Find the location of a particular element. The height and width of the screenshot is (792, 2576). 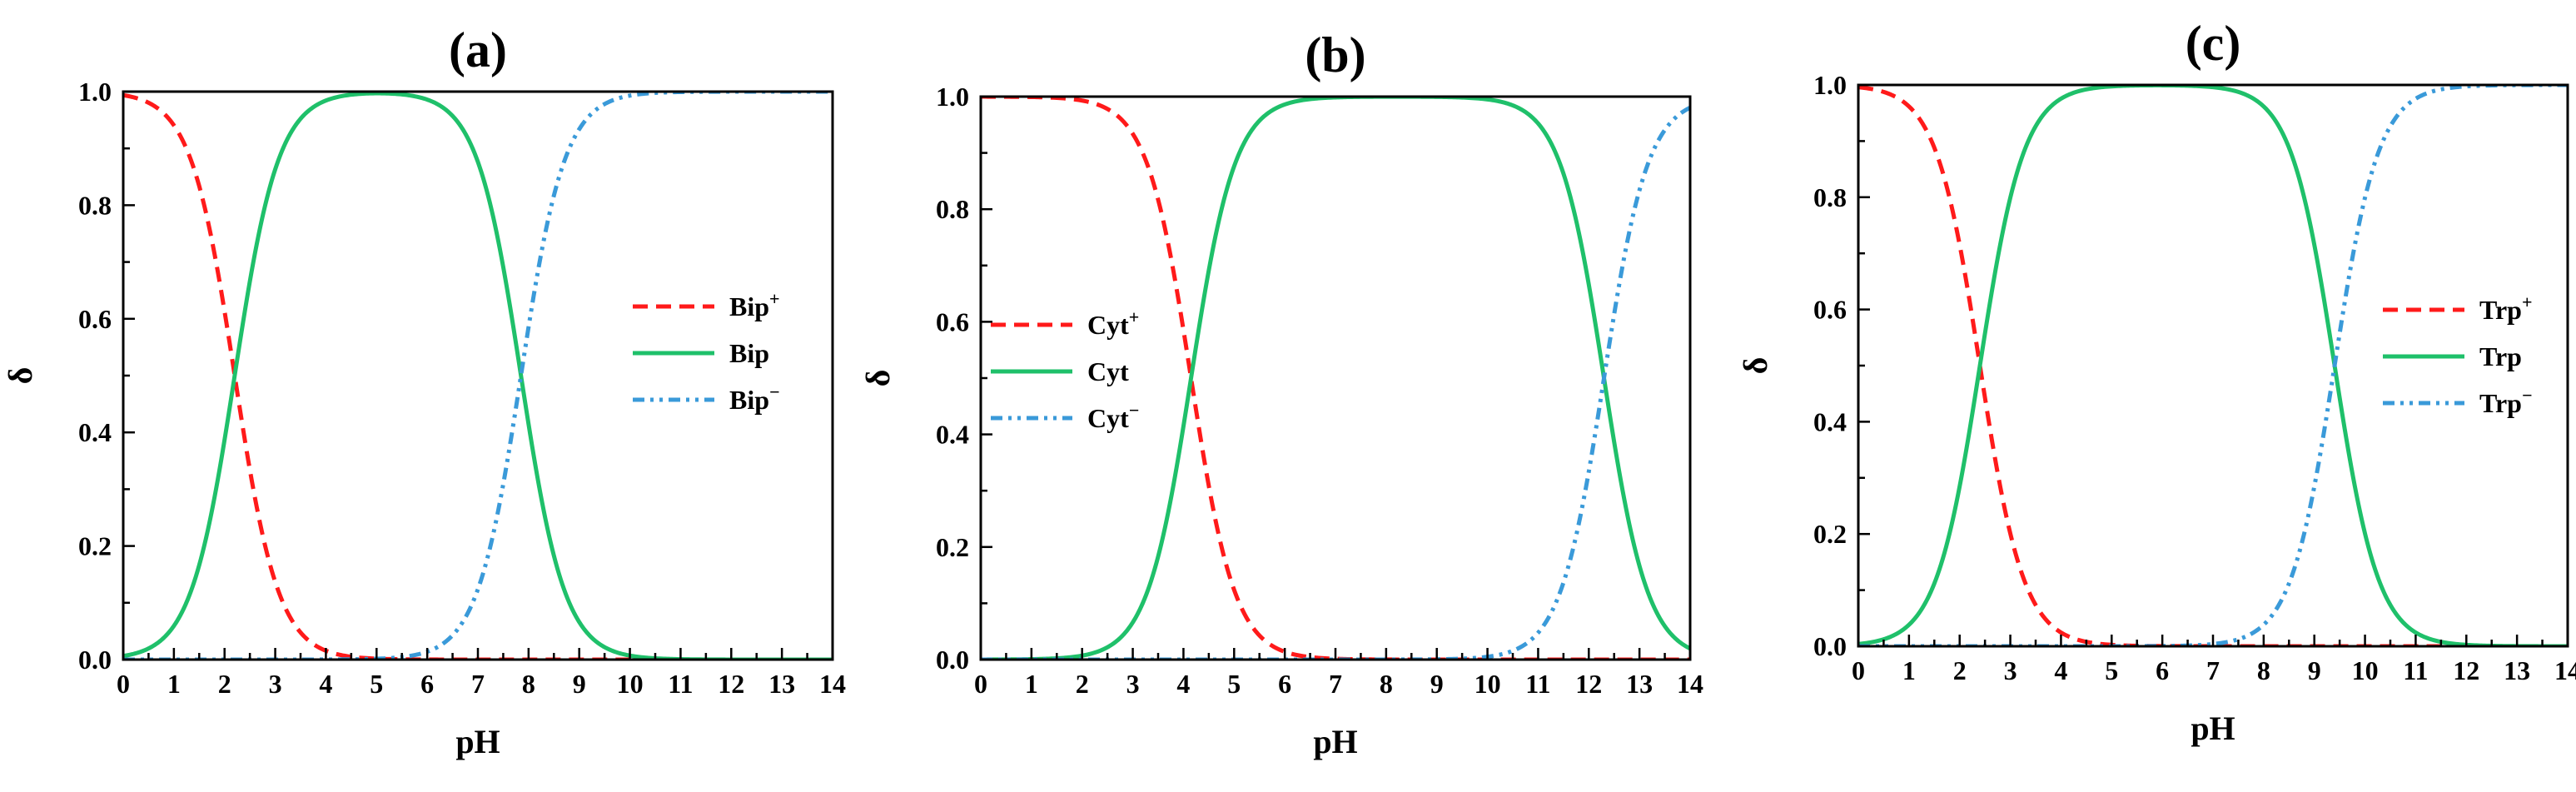

legend-label: Trp− is located at coordinates (2506, 401).